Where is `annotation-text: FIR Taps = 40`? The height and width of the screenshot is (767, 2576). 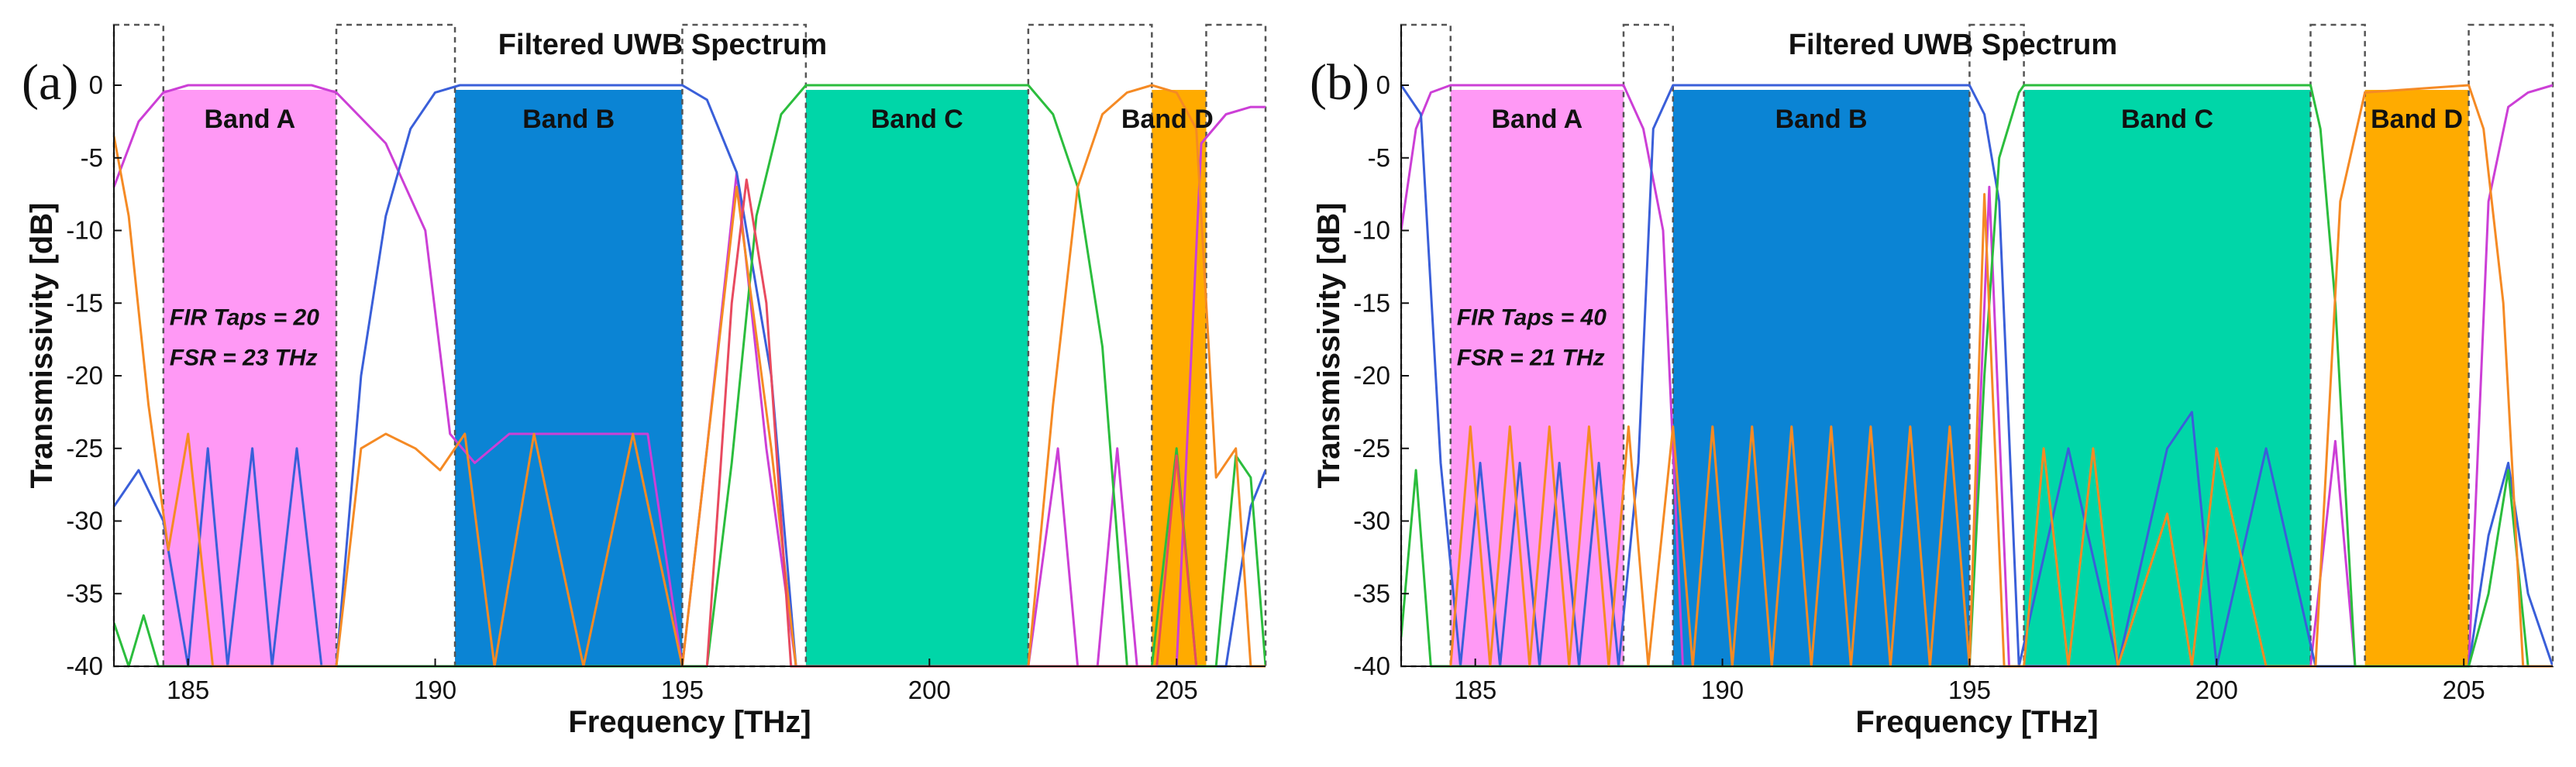
annotation-text: FIR Taps = 40 is located at coordinates (1532, 317).